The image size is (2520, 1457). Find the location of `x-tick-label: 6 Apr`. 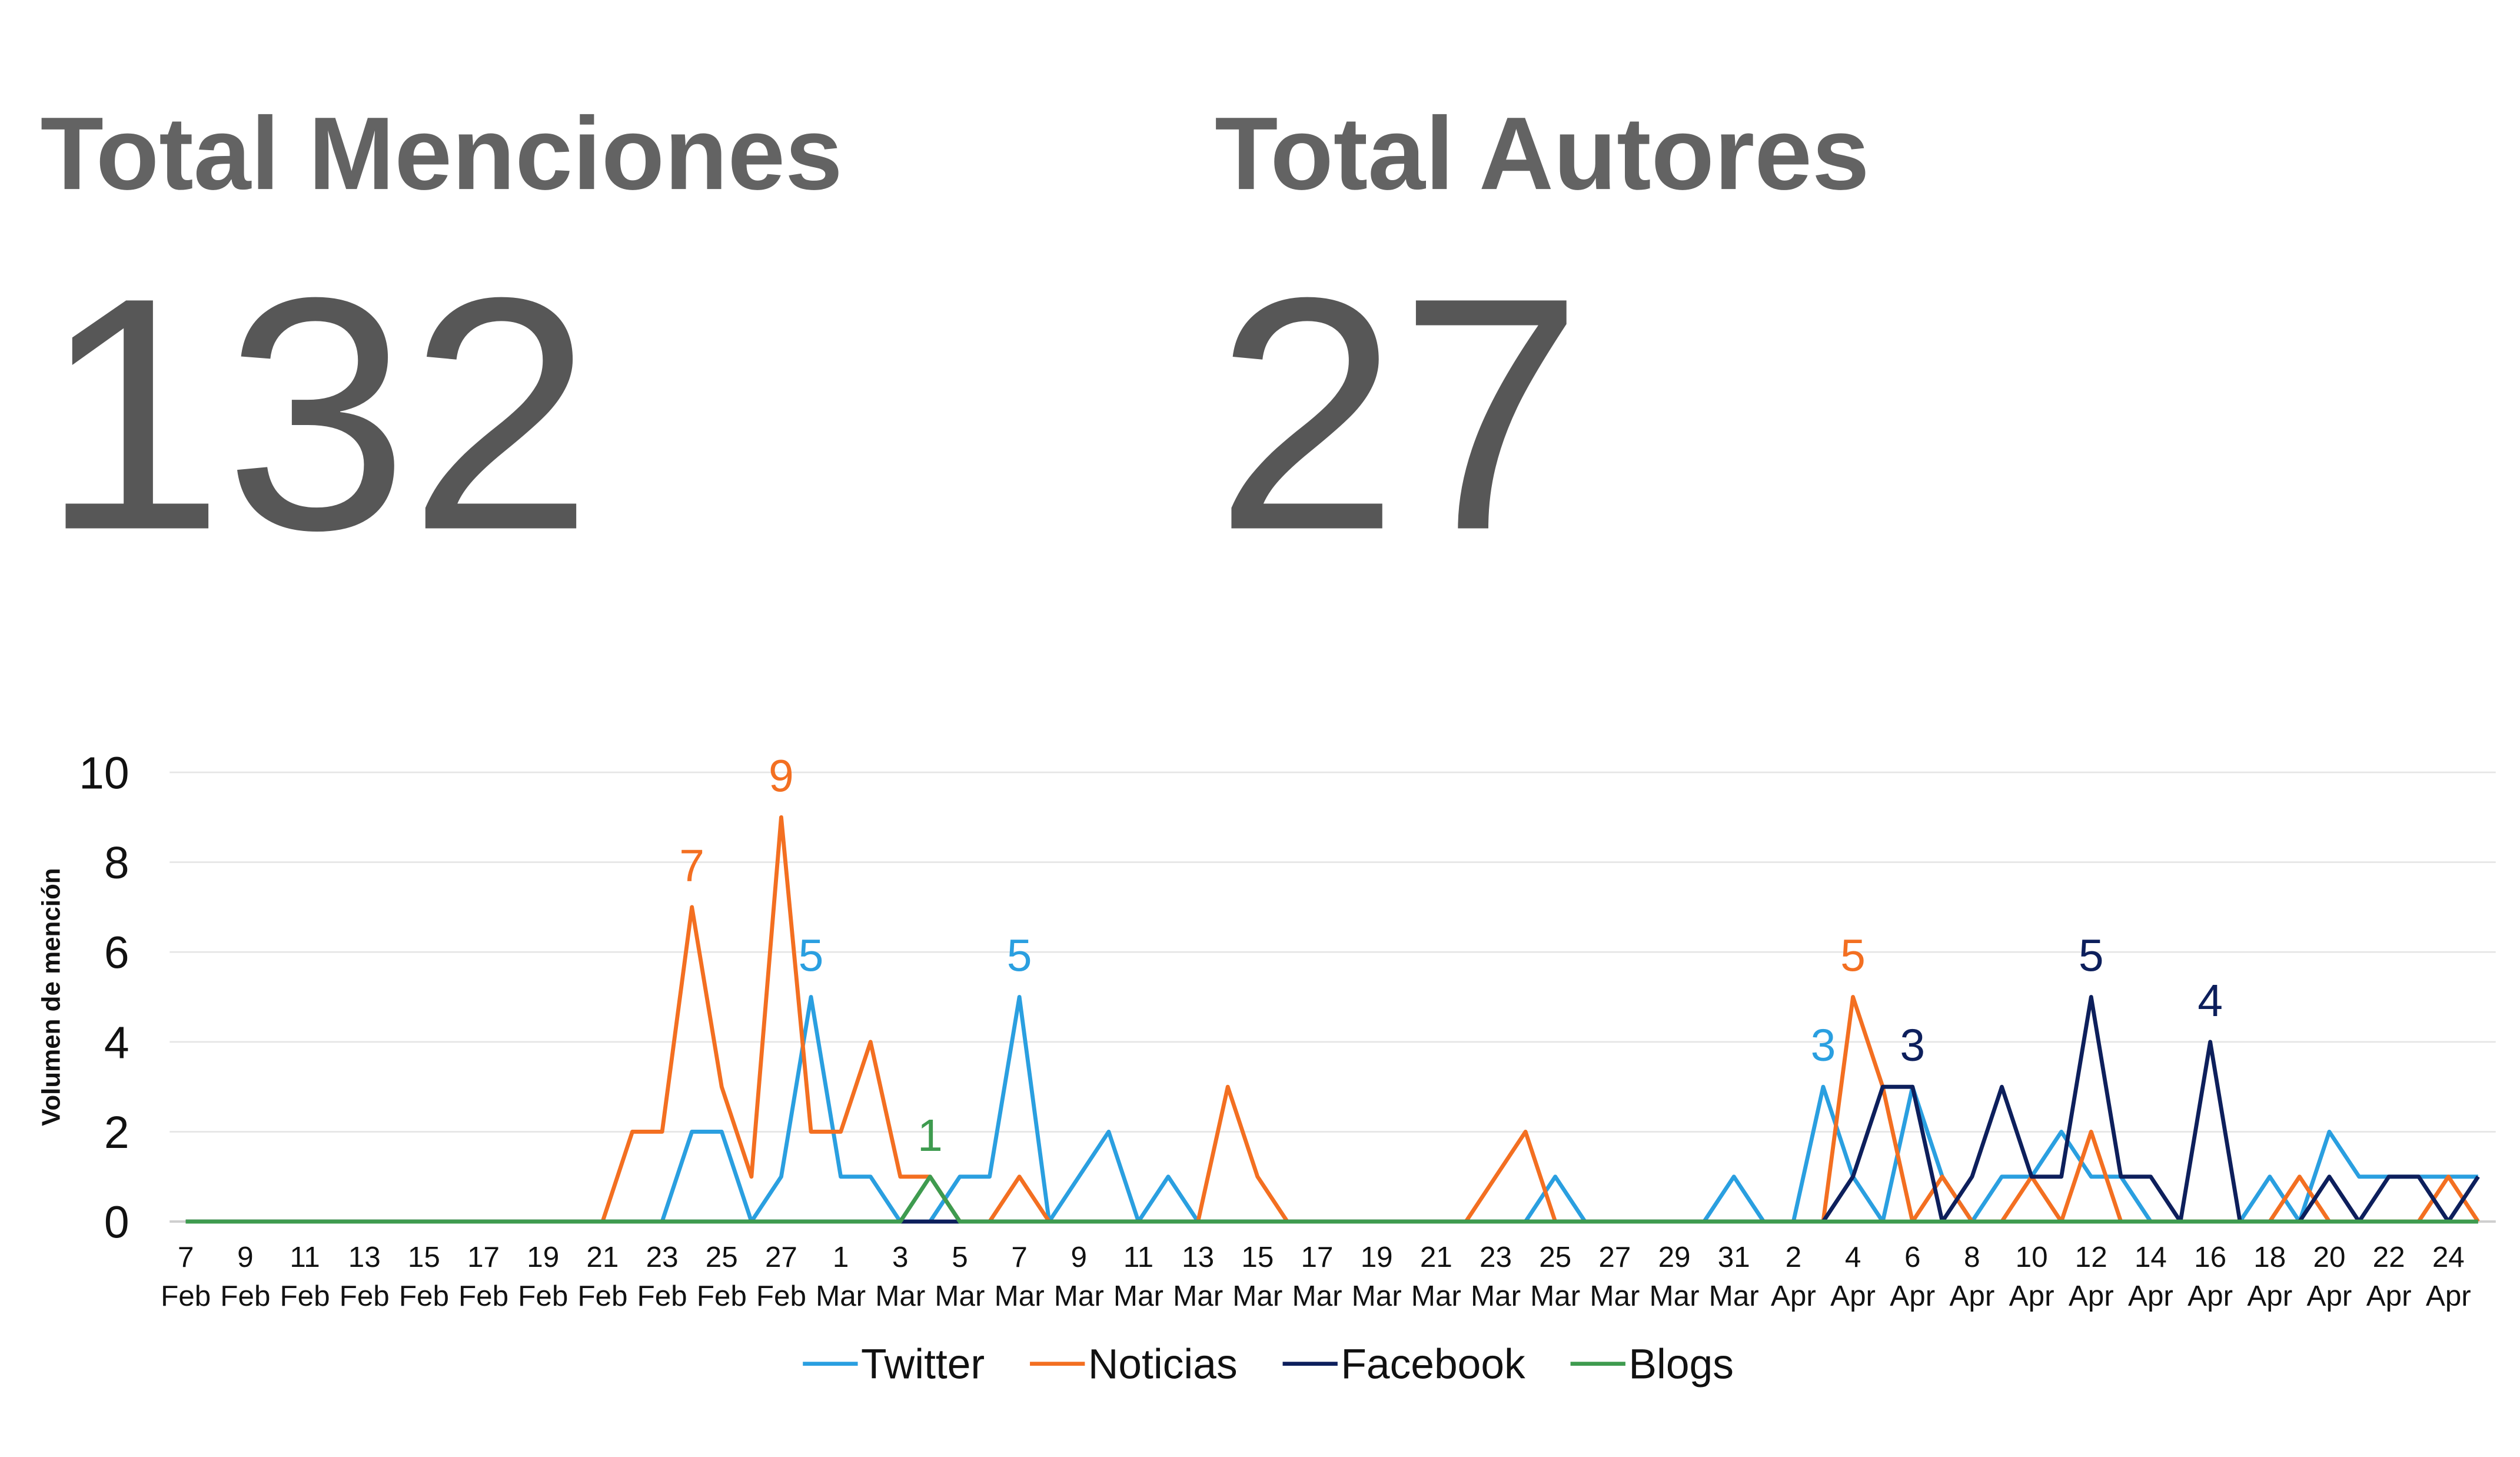

x-tick-label: 6 Apr is located at coordinates (1912, 1276).